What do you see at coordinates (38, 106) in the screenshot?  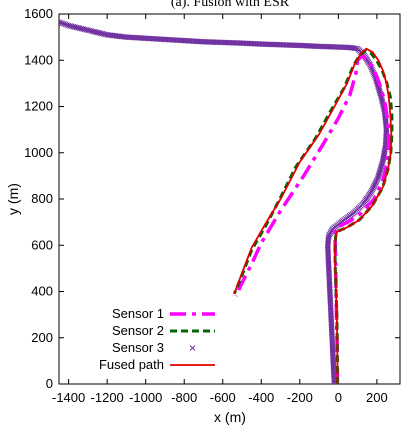 I see `y-tick-label: 1200` at bounding box center [38, 106].